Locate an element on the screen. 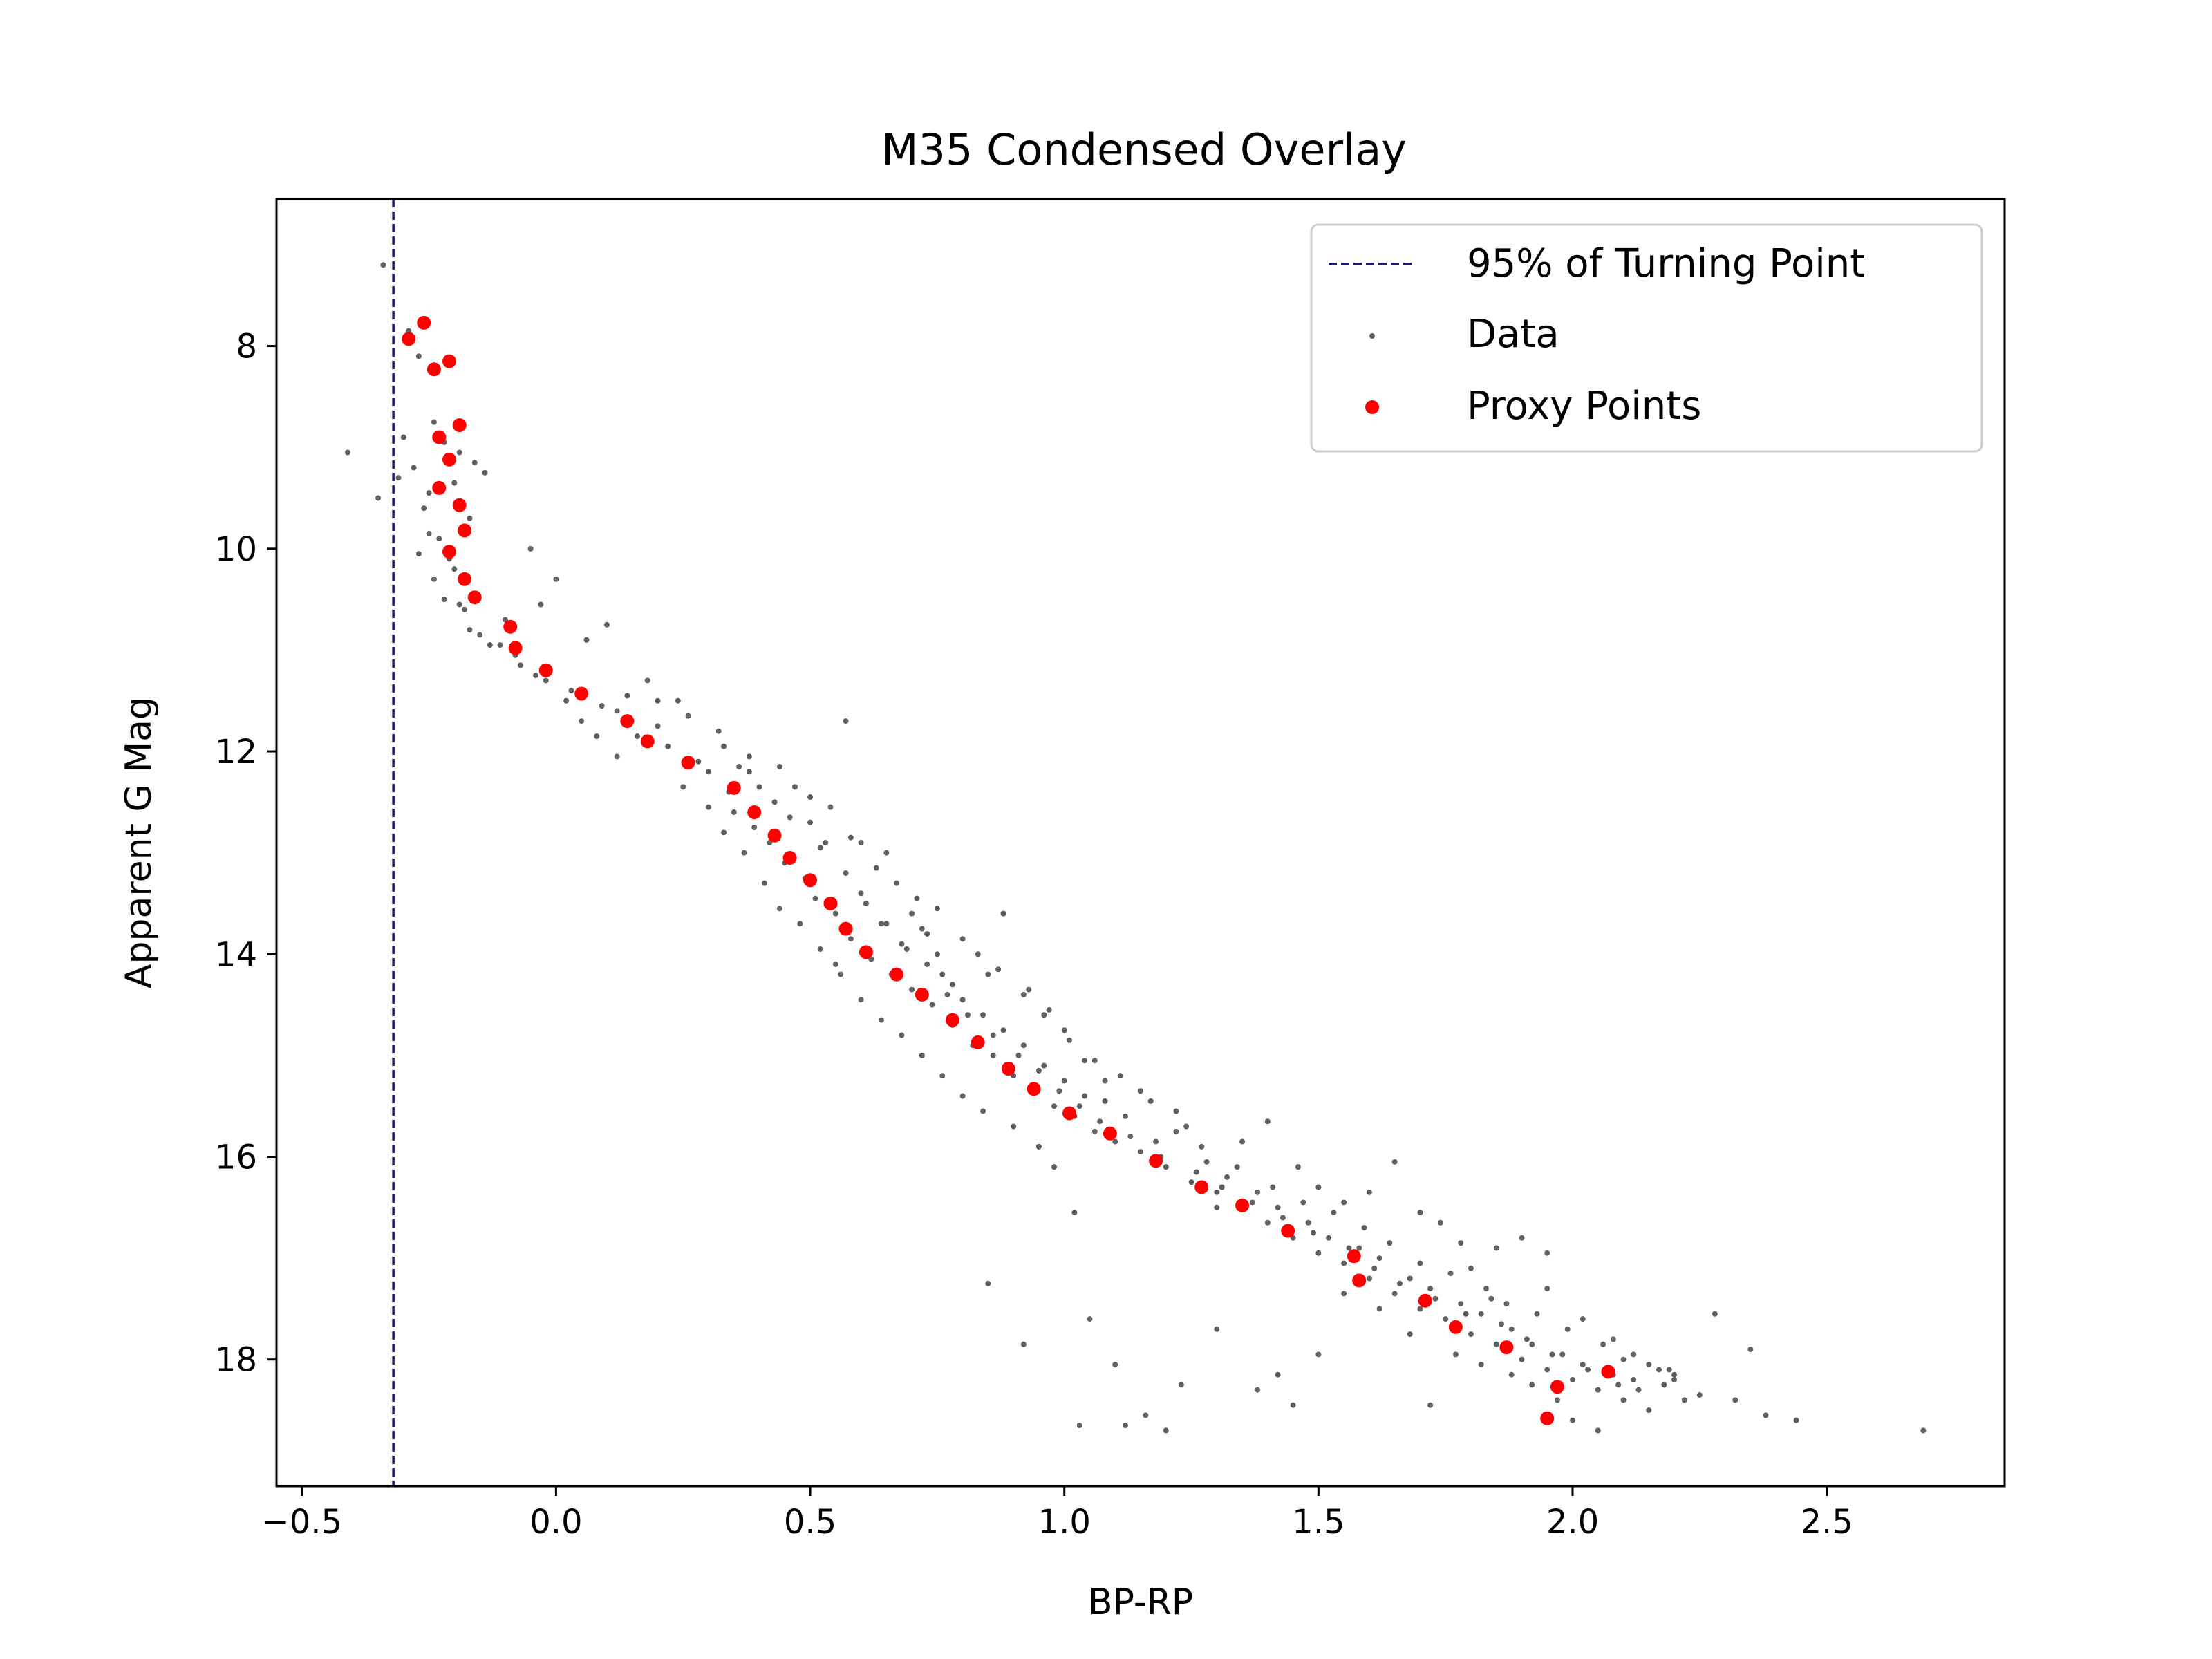 The image size is (2212, 1659). y-tick-label: 14 is located at coordinates (236, 955).